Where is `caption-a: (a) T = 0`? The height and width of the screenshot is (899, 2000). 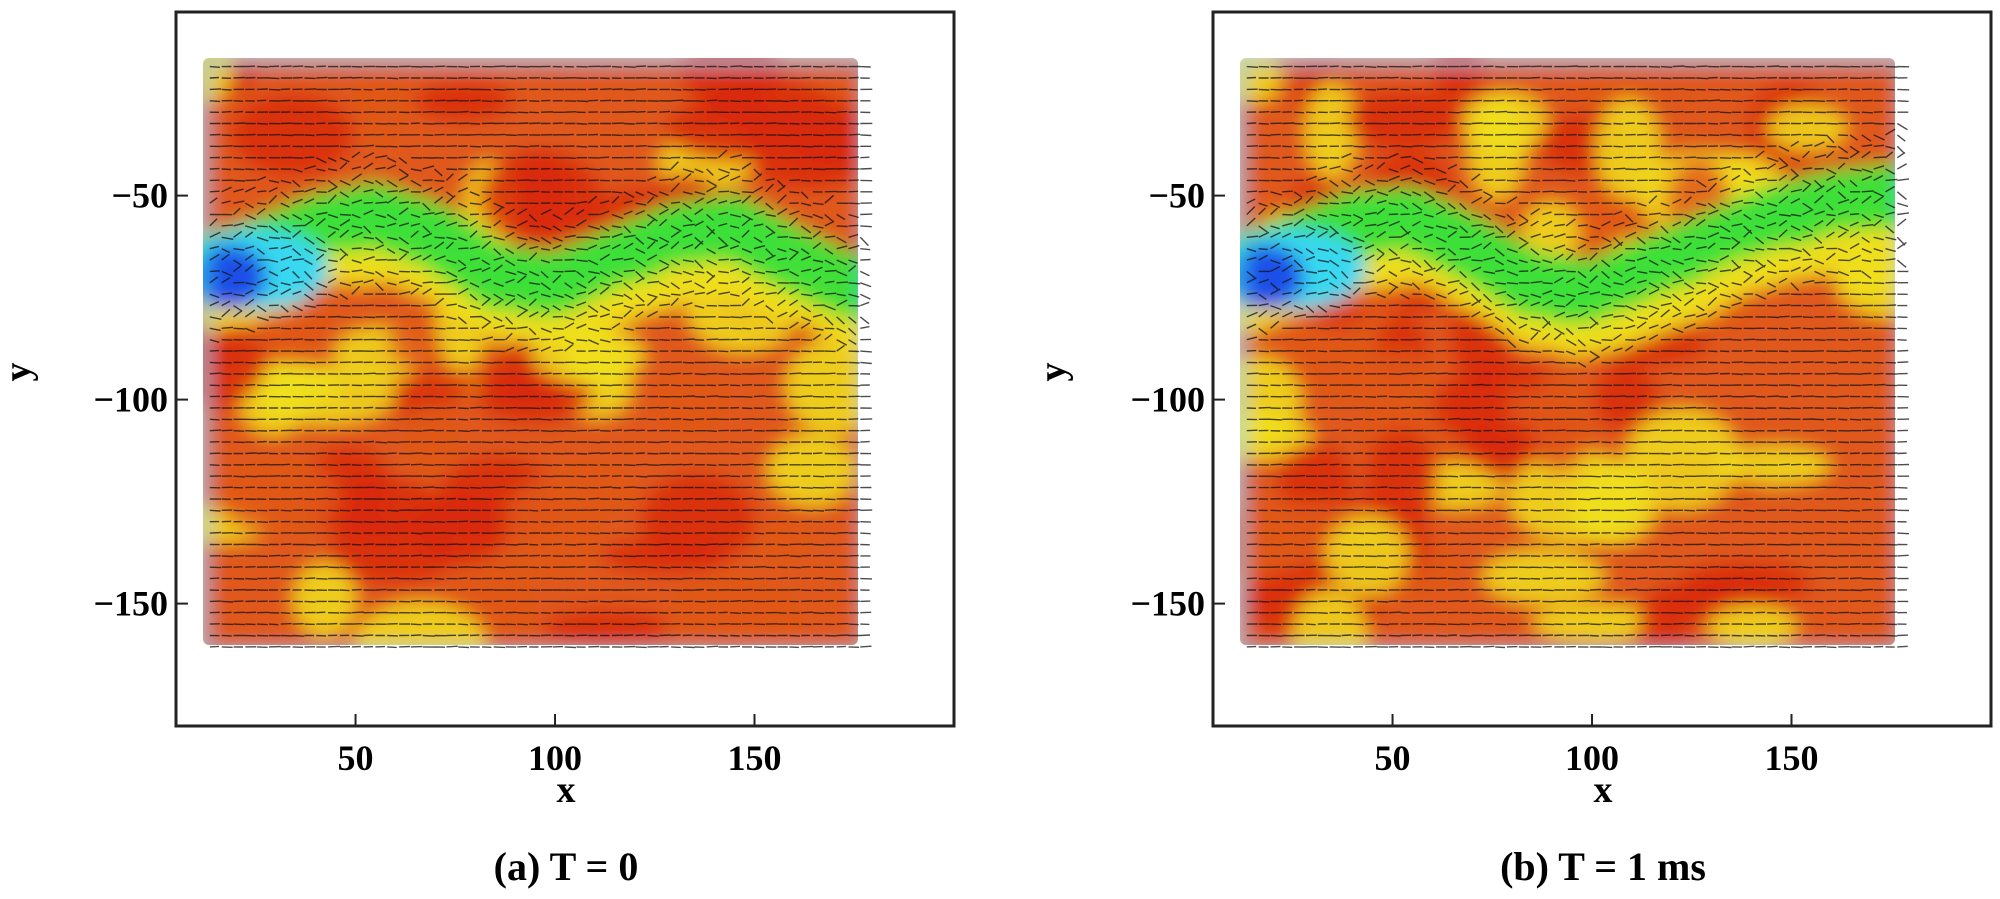
caption-a: (a) T = 0 is located at coordinates (566, 866).